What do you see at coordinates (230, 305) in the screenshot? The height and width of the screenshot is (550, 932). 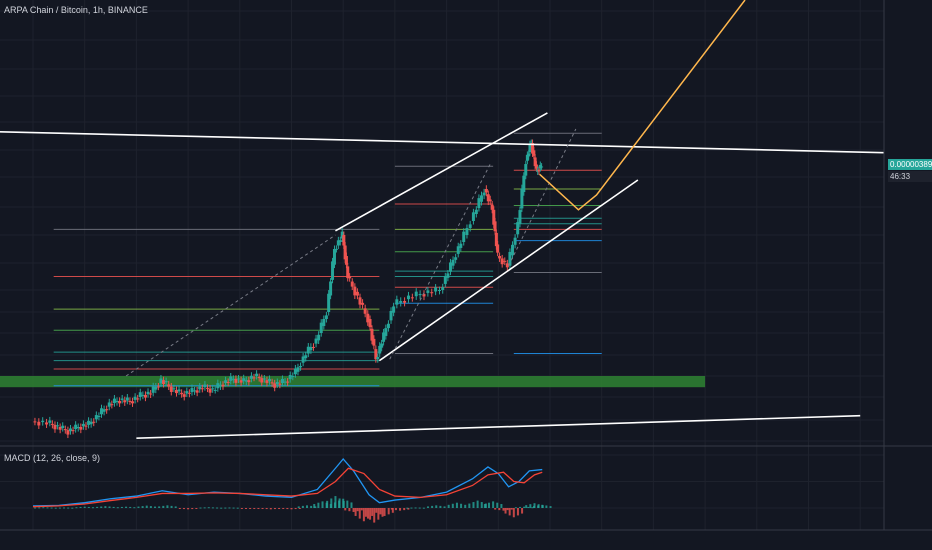 I see `fib-diagonal-guide` at bounding box center [230, 305].